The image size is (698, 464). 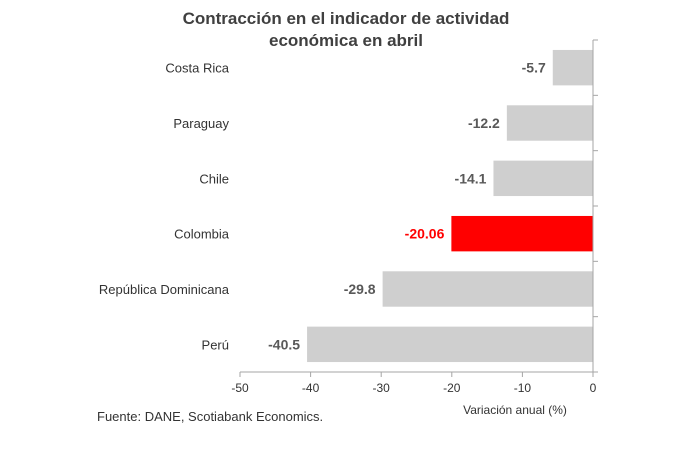 I want to click on category-label-costa-rica: Costa Rica, so click(x=197, y=68).